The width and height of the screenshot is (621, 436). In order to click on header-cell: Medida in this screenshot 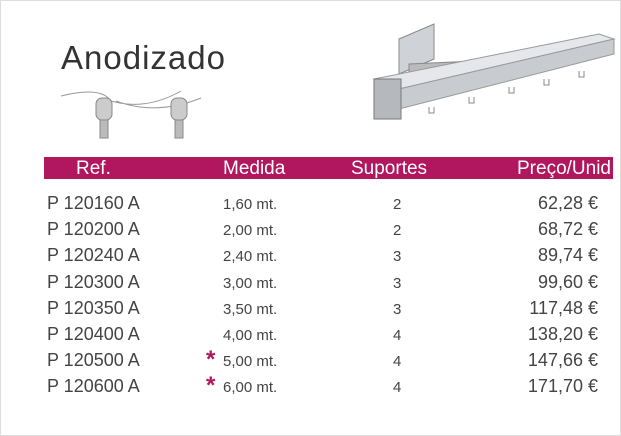, I will do `click(254, 168)`.